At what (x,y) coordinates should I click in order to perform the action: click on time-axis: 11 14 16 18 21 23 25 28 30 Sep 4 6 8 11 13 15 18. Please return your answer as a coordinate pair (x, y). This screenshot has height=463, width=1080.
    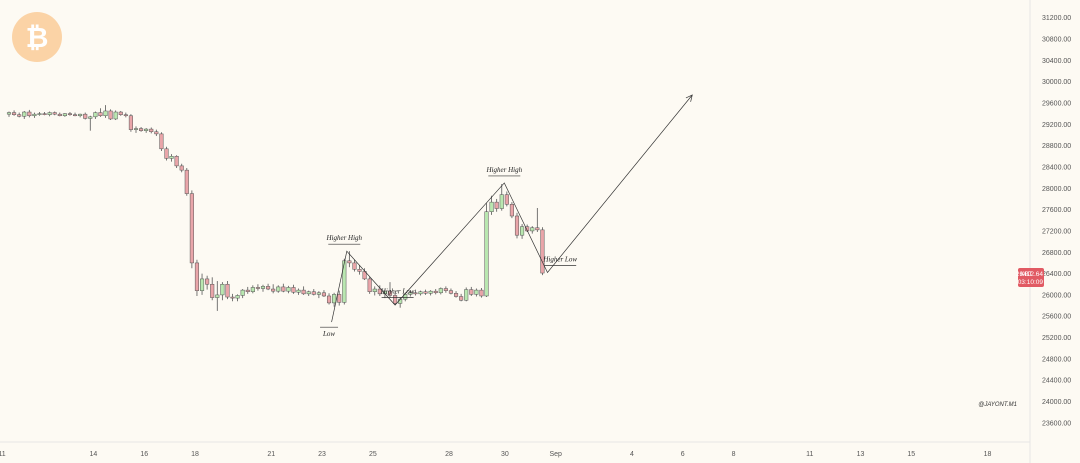
    Looking at the image, I should click on (496, 454).